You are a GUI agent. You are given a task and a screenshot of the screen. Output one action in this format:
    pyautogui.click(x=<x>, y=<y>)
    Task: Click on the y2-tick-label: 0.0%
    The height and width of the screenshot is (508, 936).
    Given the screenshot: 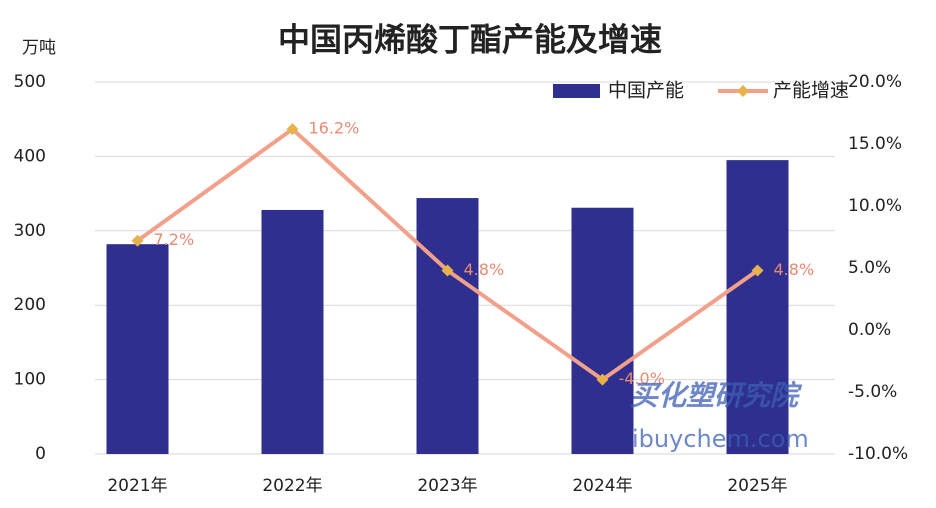 What is the action you would take?
    pyautogui.click(x=869, y=330)
    